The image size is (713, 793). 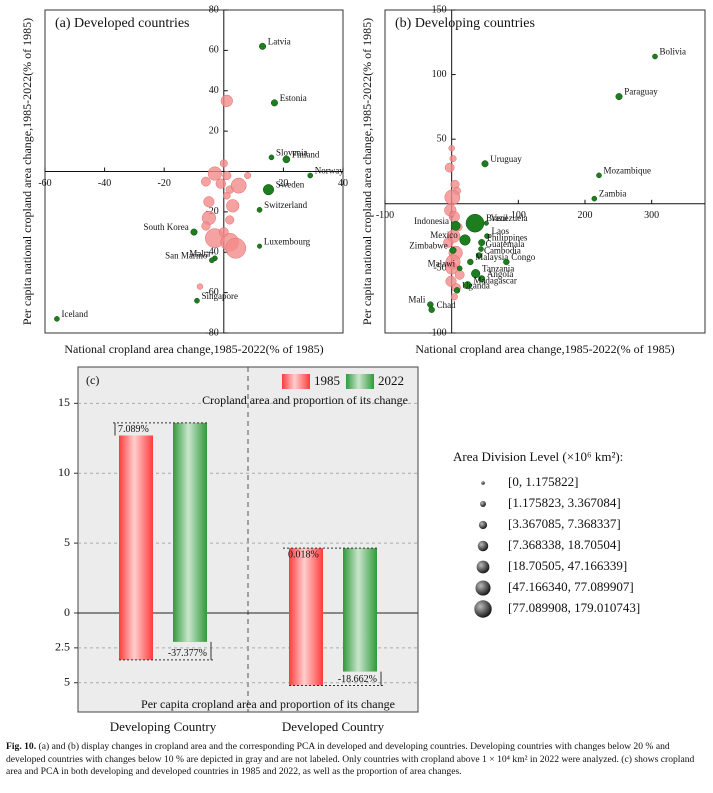 What do you see at coordinates (518, 215) in the screenshot?
I see `x-tick-label: 100` at bounding box center [518, 215].